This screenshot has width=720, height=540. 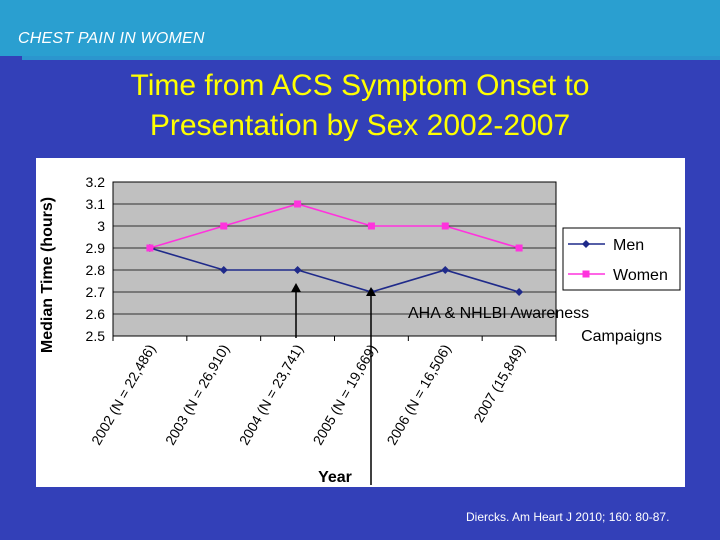 What do you see at coordinates (96, 204) in the screenshot?
I see `y-tick-label: 3.1` at bounding box center [96, 204].